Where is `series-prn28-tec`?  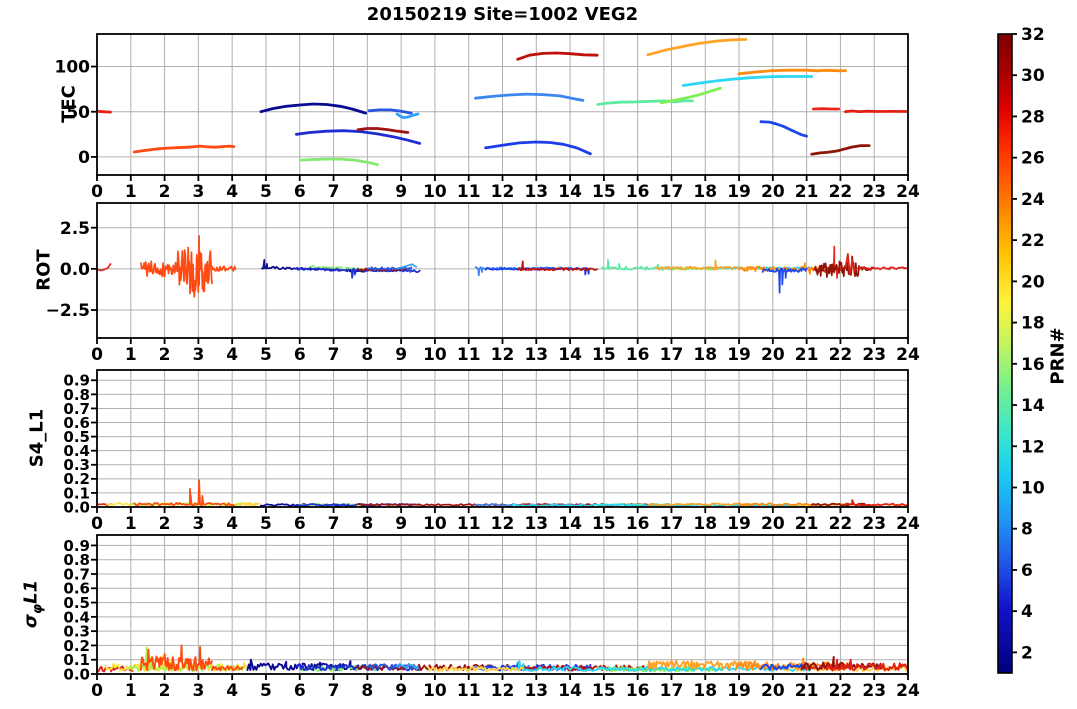
series-prn28-tec is located at coordinates (876, 111).